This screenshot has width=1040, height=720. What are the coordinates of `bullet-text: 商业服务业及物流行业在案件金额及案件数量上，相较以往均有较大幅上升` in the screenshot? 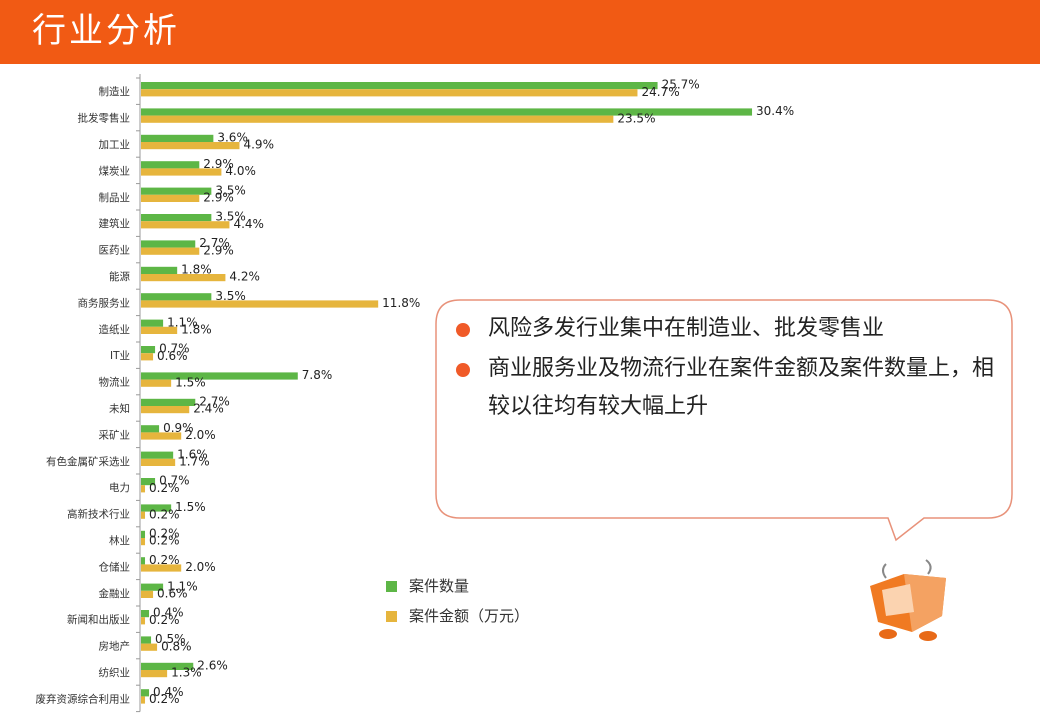 It's located at (741, 387).